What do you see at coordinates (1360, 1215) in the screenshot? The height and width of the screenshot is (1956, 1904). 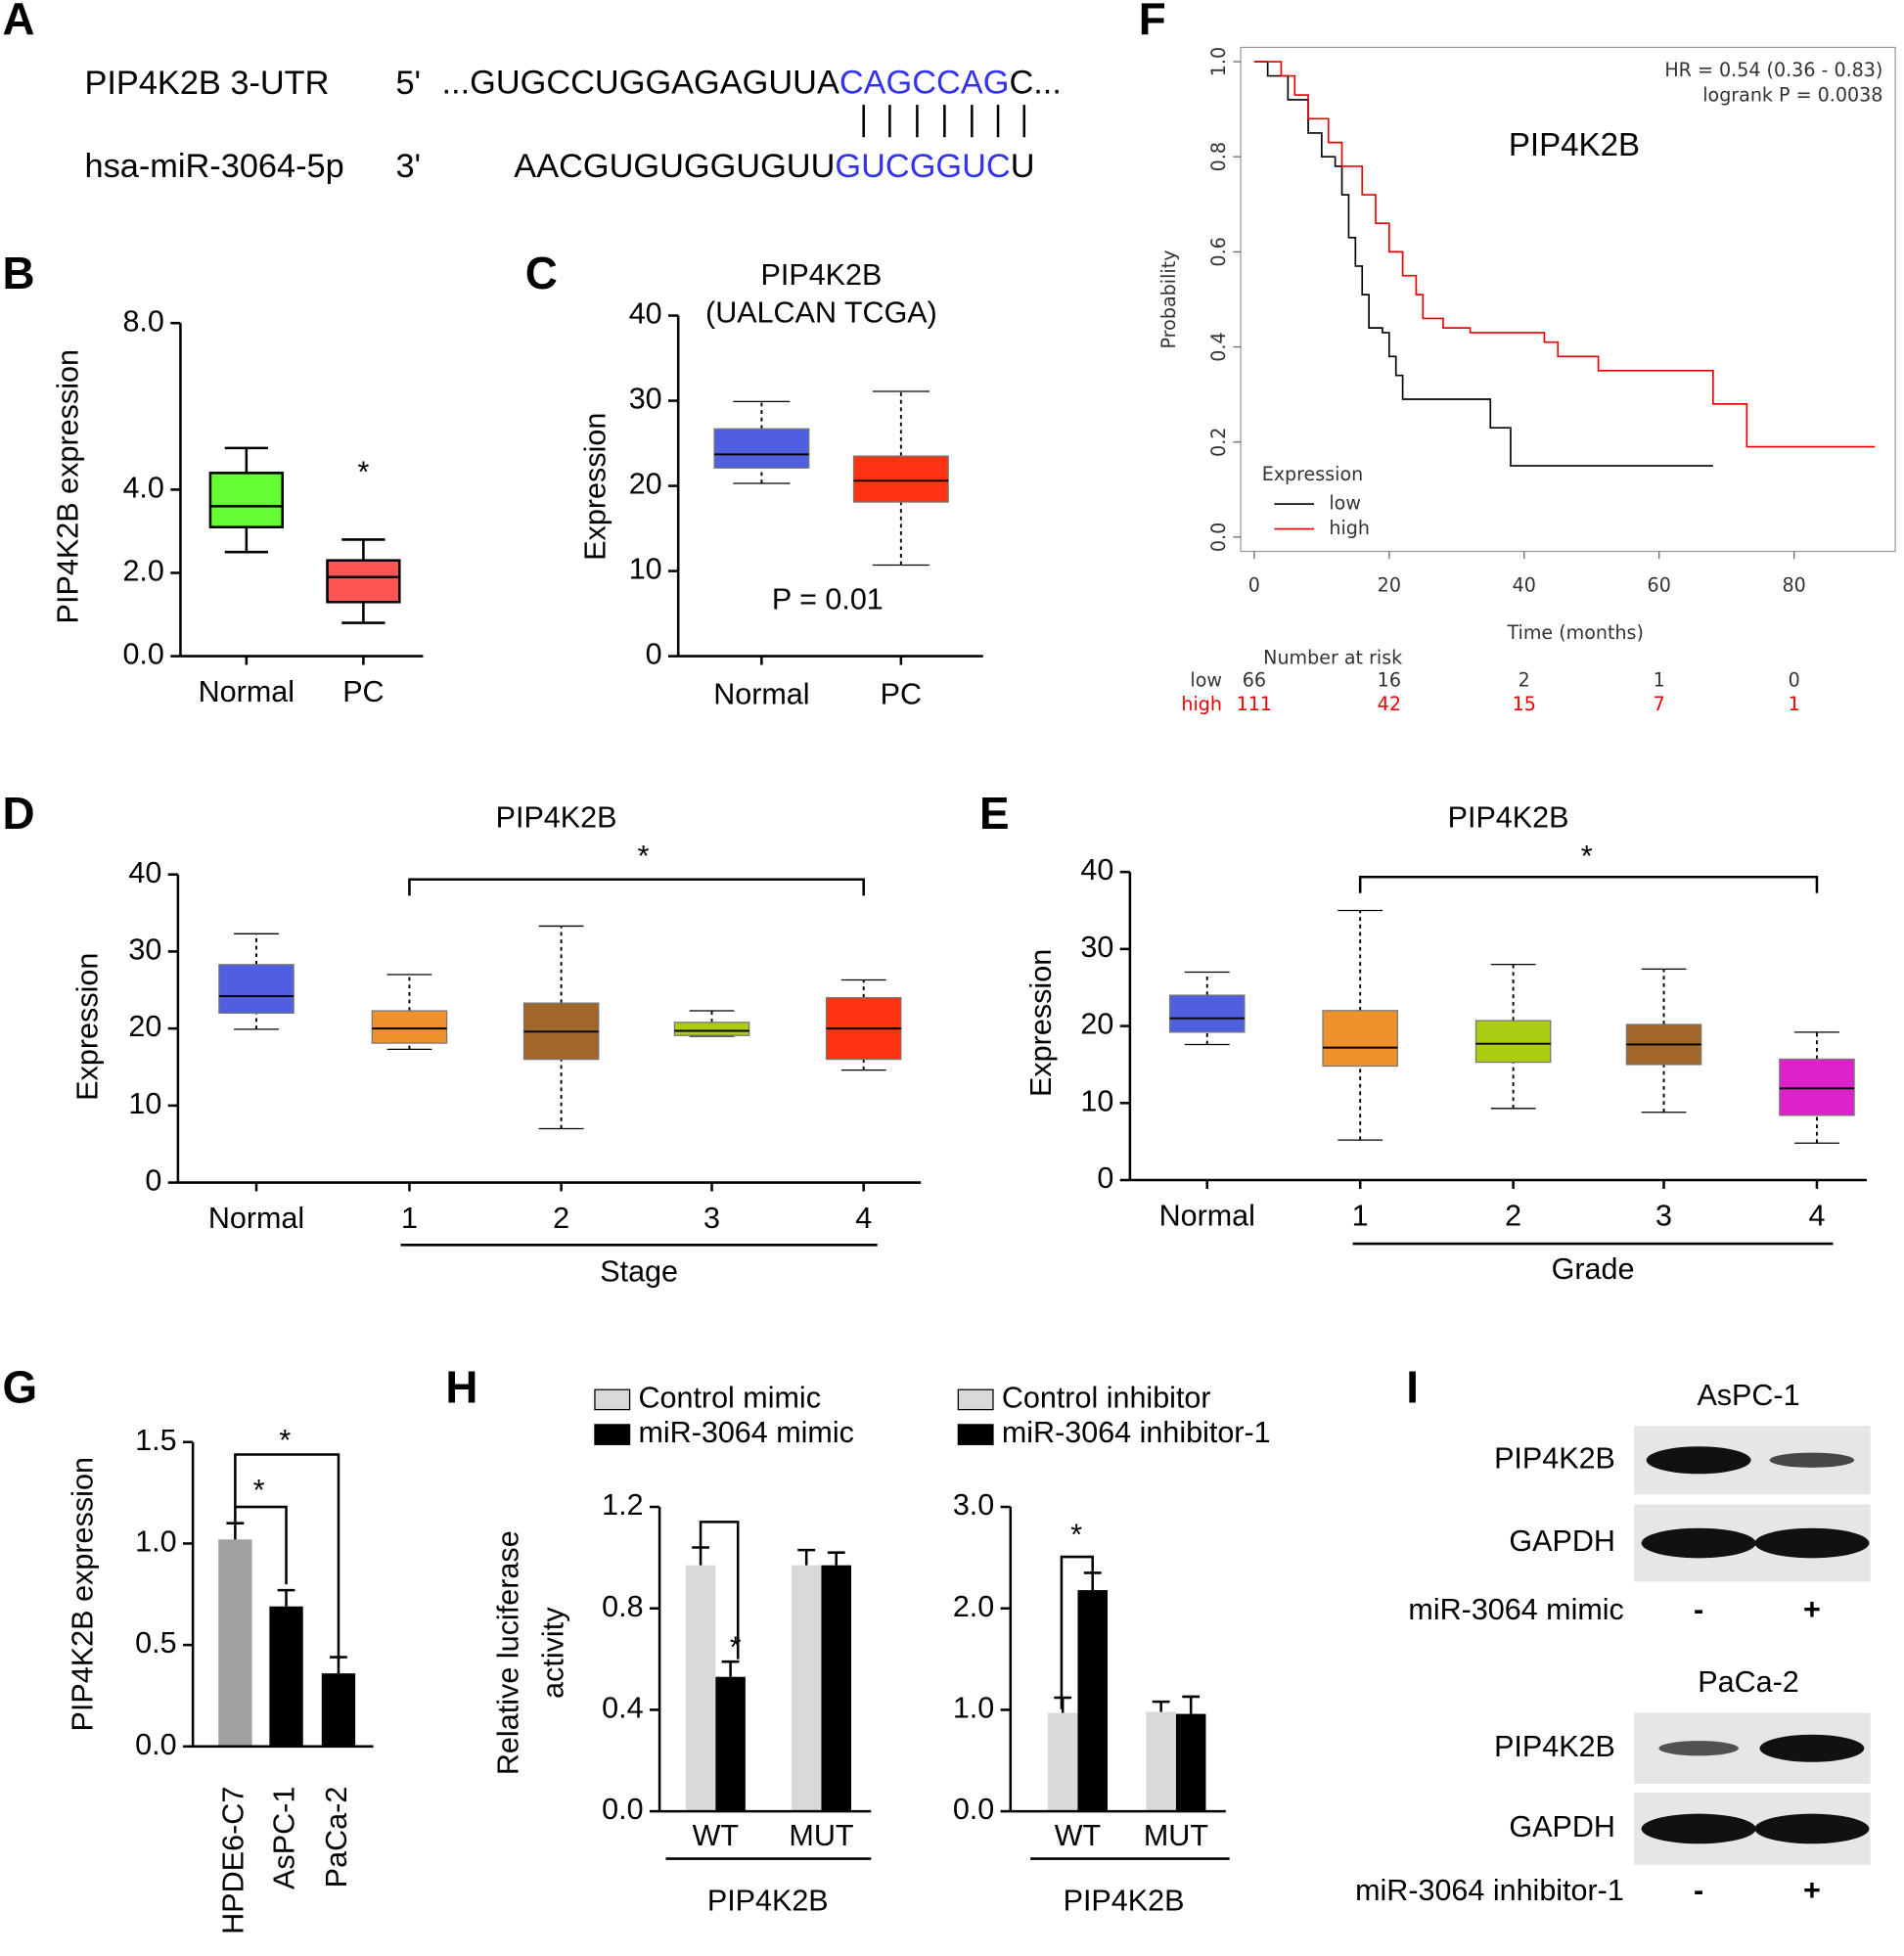 I see `x-tick-label: 1` at bounding box center [1360, 1215].